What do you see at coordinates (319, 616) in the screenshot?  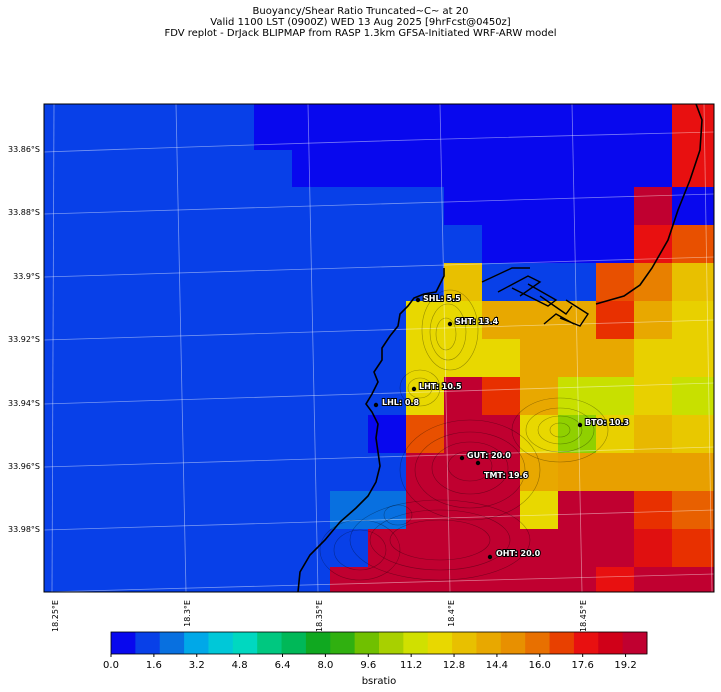 I see `lon-label: 18.35°E` at bounding box center [319, 616].